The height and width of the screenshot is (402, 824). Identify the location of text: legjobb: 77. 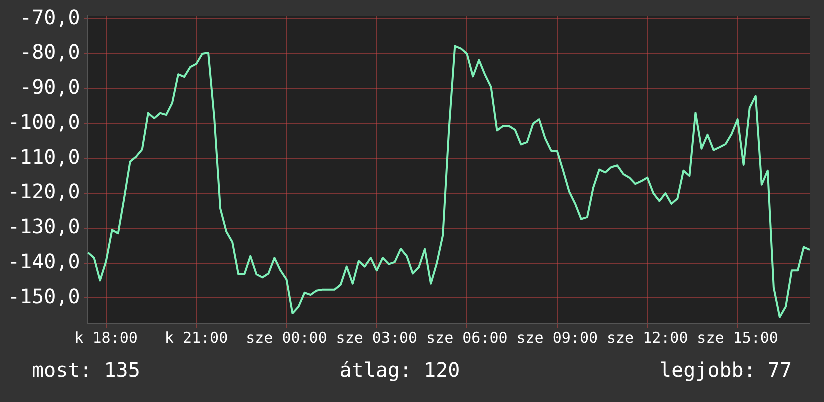
(726, 370).